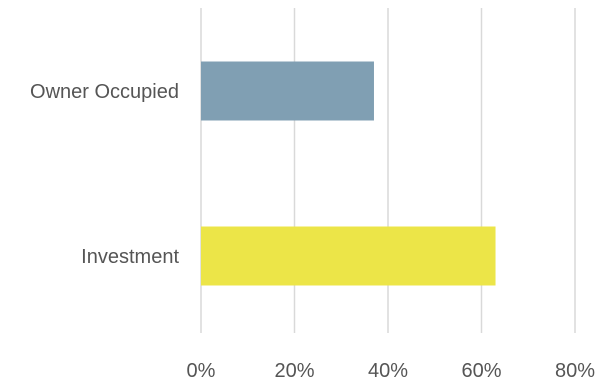 This screenshot has height=381, width=607. I want to click on x-tick-label: 60%, so click(481, 370).